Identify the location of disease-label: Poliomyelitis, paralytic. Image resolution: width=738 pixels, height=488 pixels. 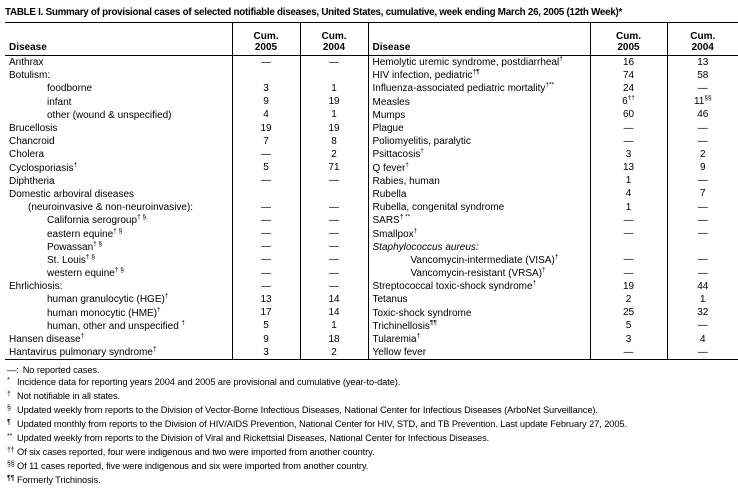
(478, 142).